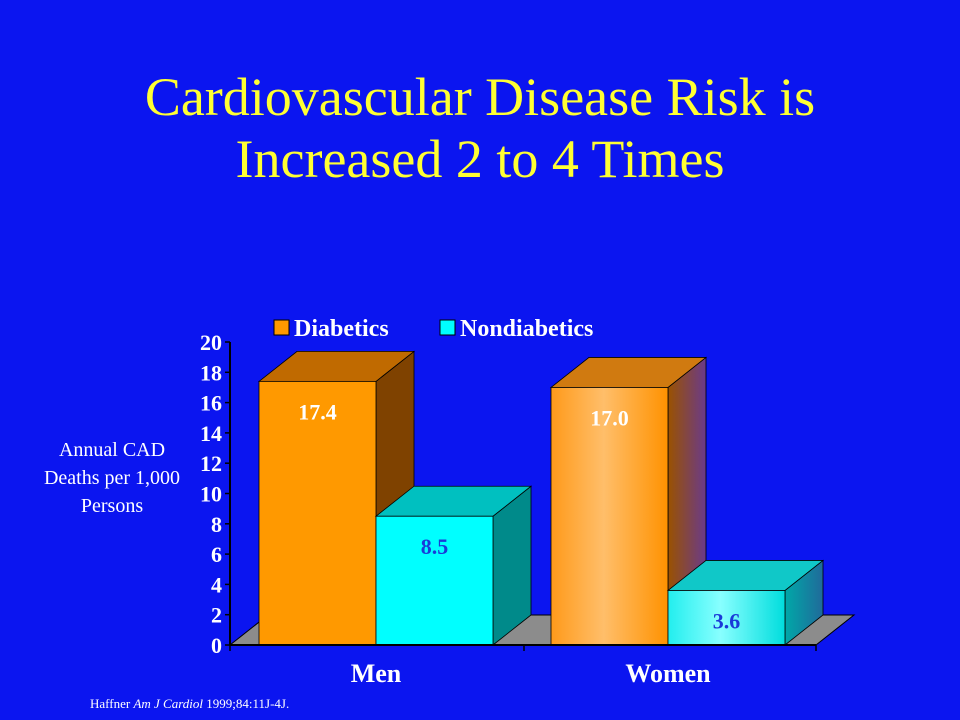  What do you see at coordinates (211, 433) in the screenshot?
I see `y-tick-label: 14` at bounding box center [211, 433].